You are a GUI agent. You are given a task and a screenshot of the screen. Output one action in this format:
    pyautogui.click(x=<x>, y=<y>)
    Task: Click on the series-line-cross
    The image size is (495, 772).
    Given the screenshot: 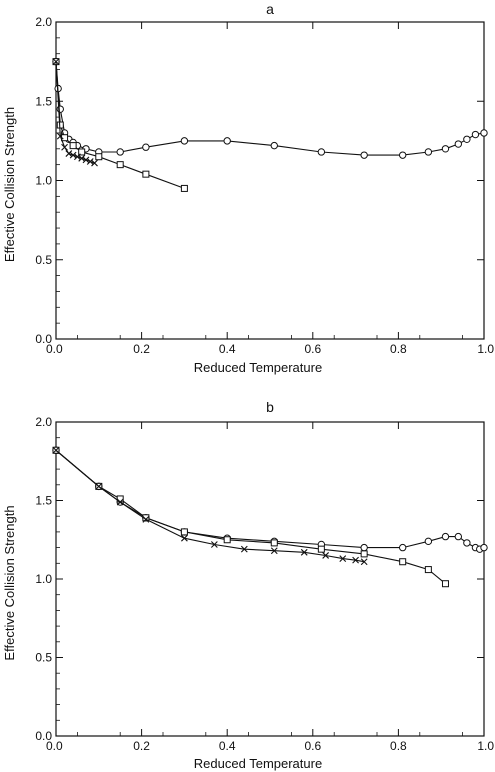 What is the action you would take?
    pyautogui.click(x=75, y=112)
    